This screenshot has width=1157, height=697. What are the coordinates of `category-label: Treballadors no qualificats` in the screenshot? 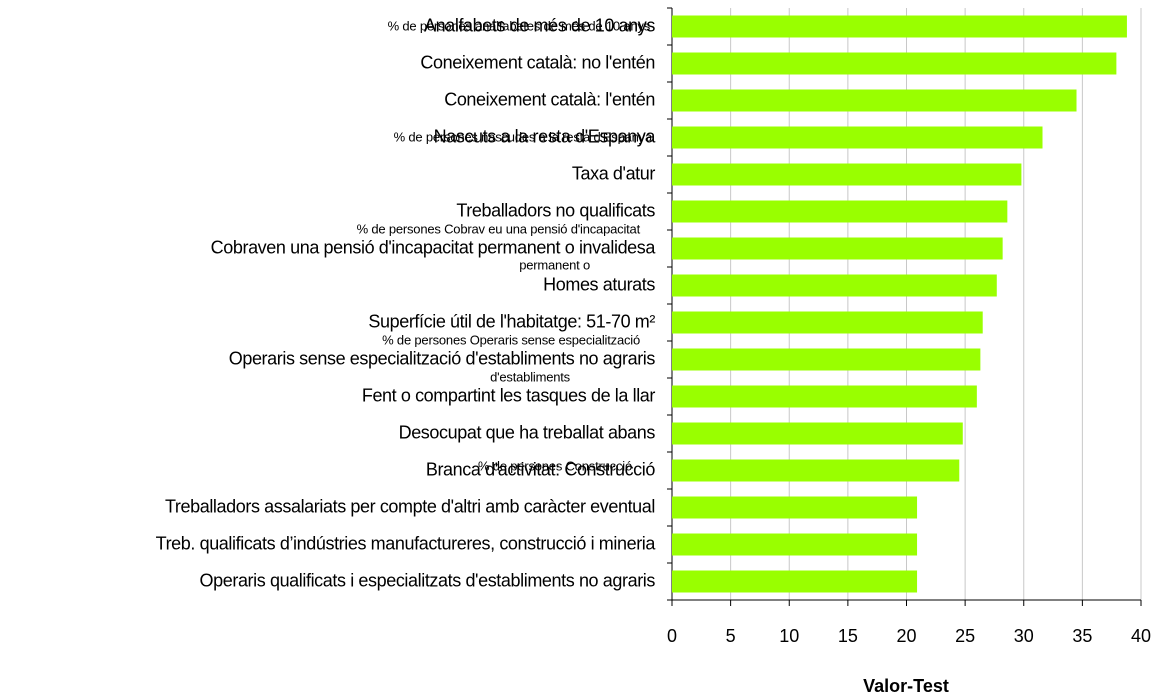 It's located at (555, 210).